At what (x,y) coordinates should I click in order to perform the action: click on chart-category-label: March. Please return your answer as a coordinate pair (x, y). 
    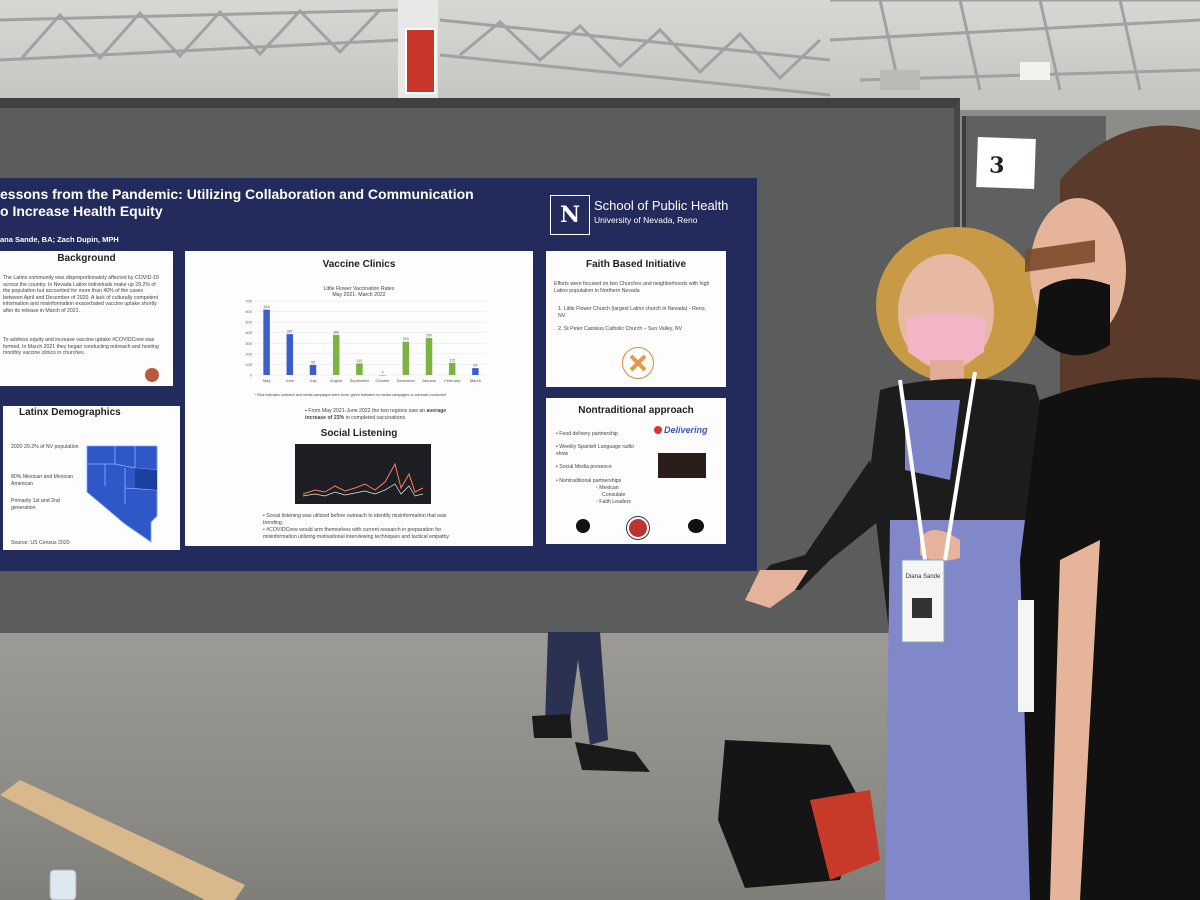
    Looking at the image, I should click on (475, 380).